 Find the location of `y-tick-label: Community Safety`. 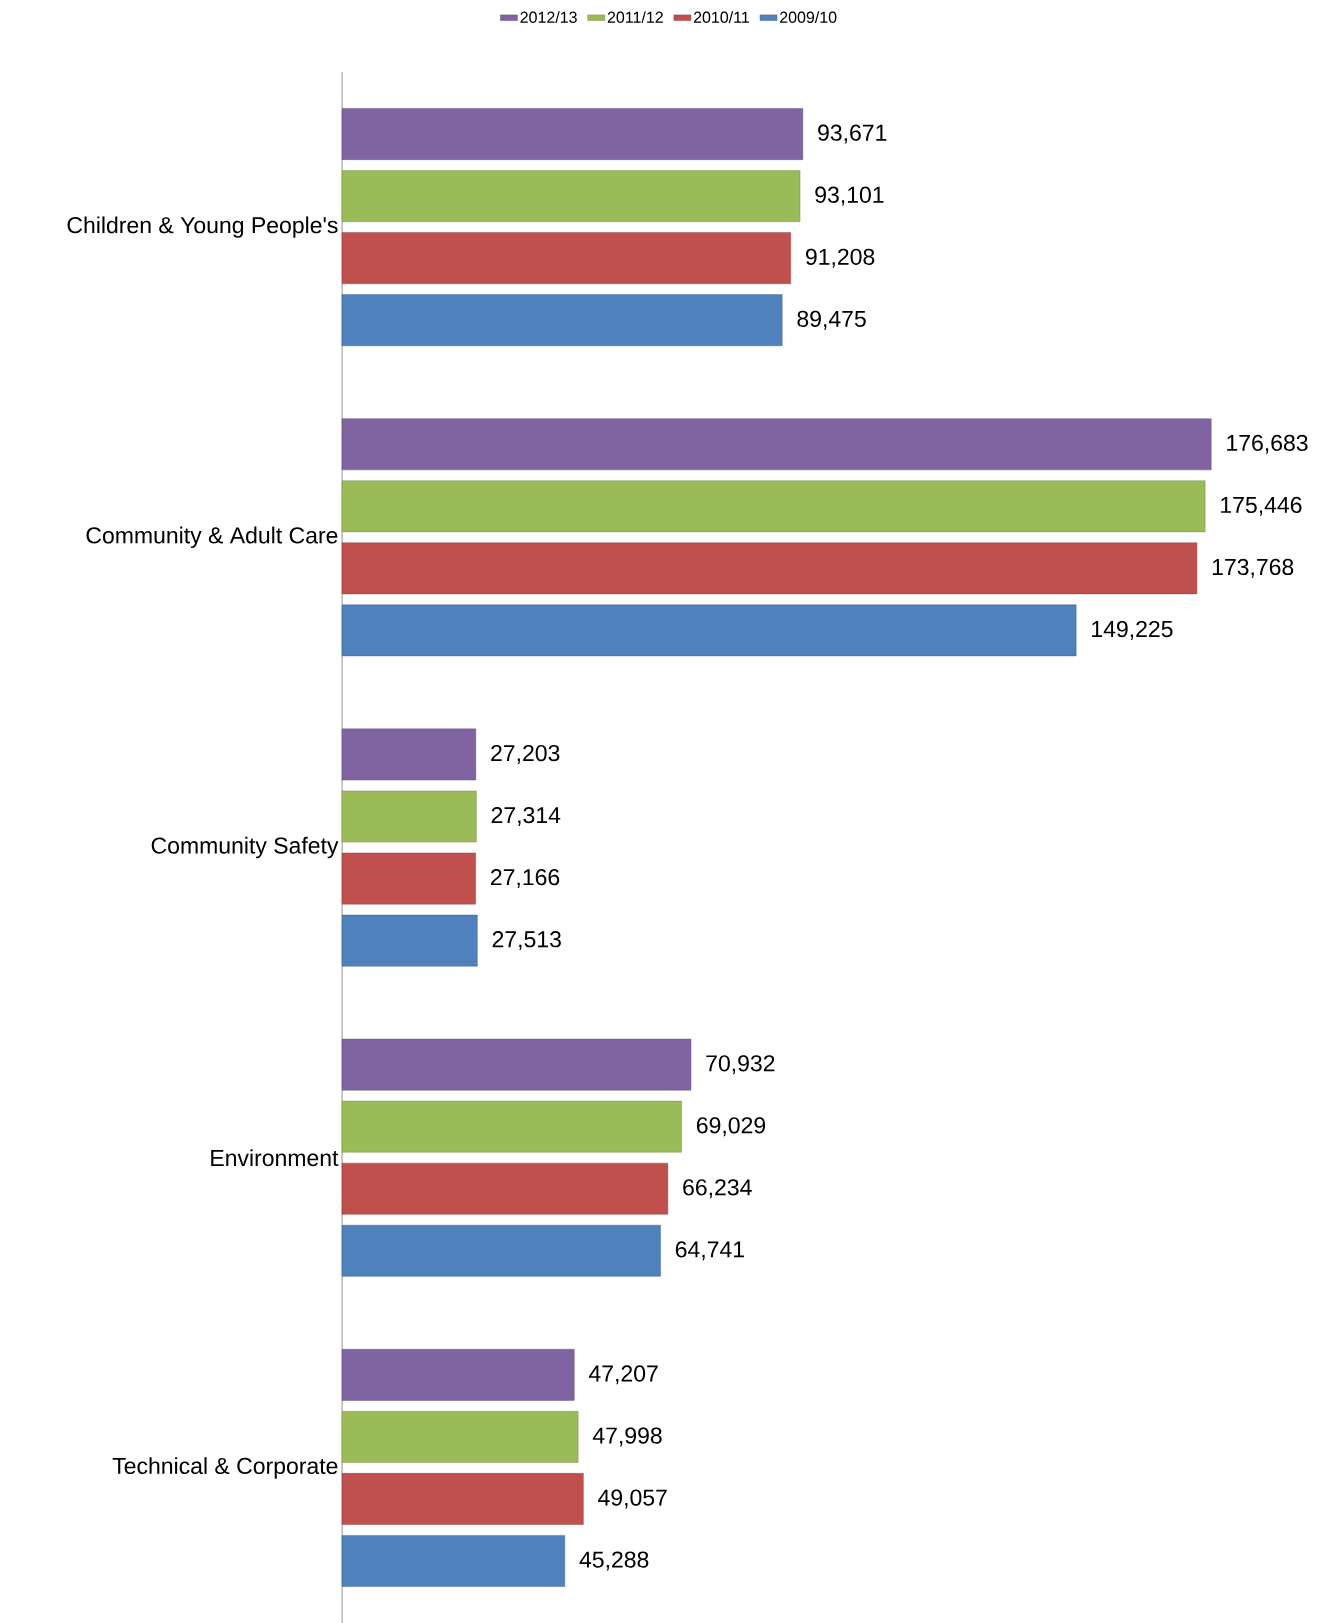

y-tick-label: Community Safety is located at coordinates (245, 847).